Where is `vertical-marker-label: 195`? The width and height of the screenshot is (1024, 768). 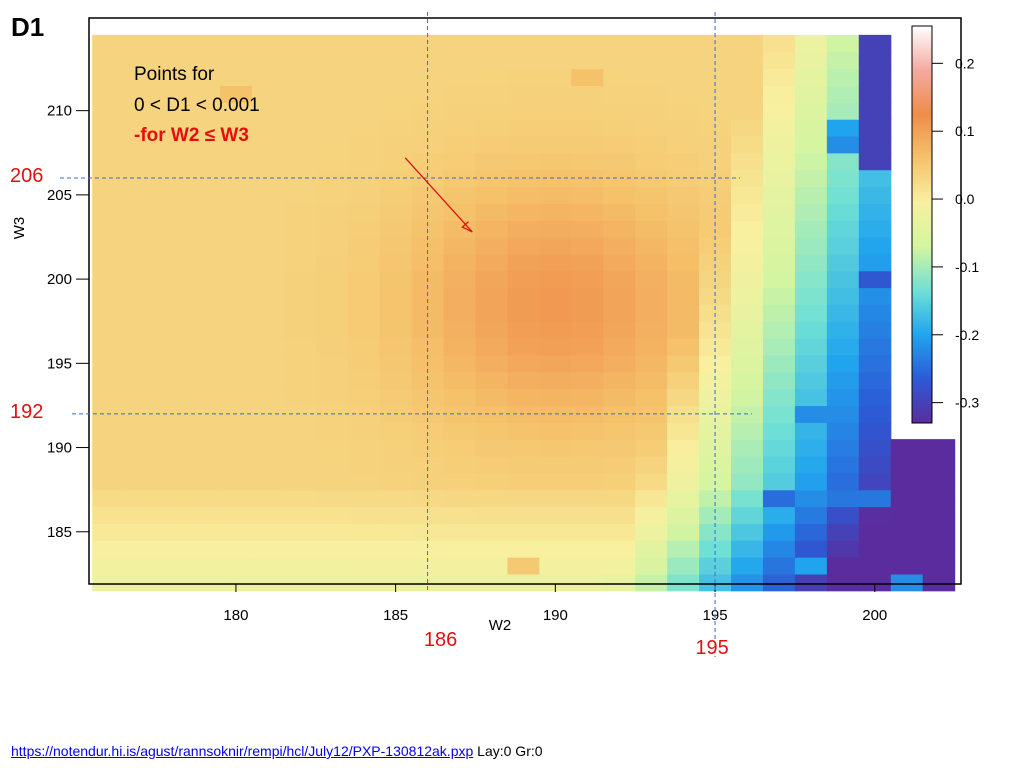 vertical-marker-label: 195 is located at coordinates (711, 648).